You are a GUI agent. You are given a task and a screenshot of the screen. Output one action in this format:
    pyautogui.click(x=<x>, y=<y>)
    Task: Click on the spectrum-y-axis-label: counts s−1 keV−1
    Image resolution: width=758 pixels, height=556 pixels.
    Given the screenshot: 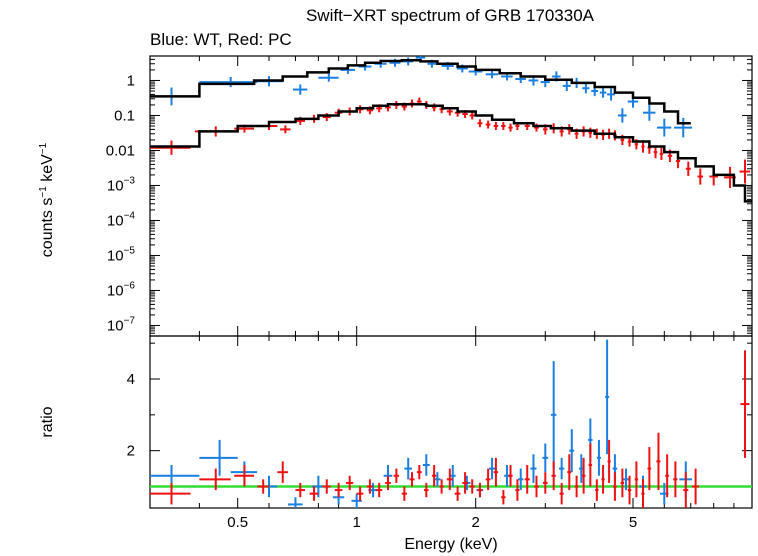 What is the action you would take?
    pyautogui.click(x=47, y=199)
    